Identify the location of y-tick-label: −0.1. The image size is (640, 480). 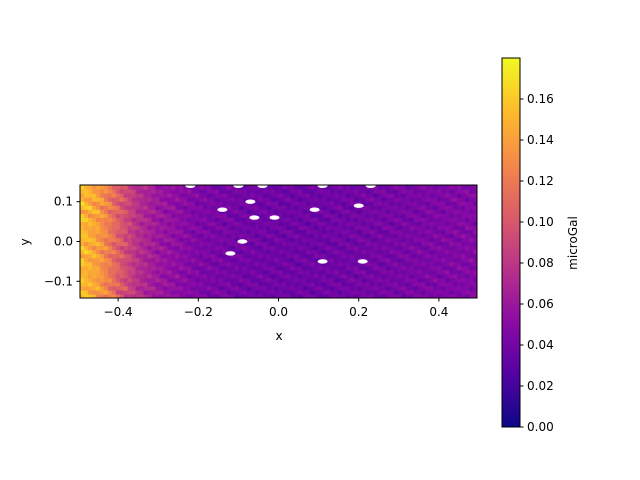
(58, 281).